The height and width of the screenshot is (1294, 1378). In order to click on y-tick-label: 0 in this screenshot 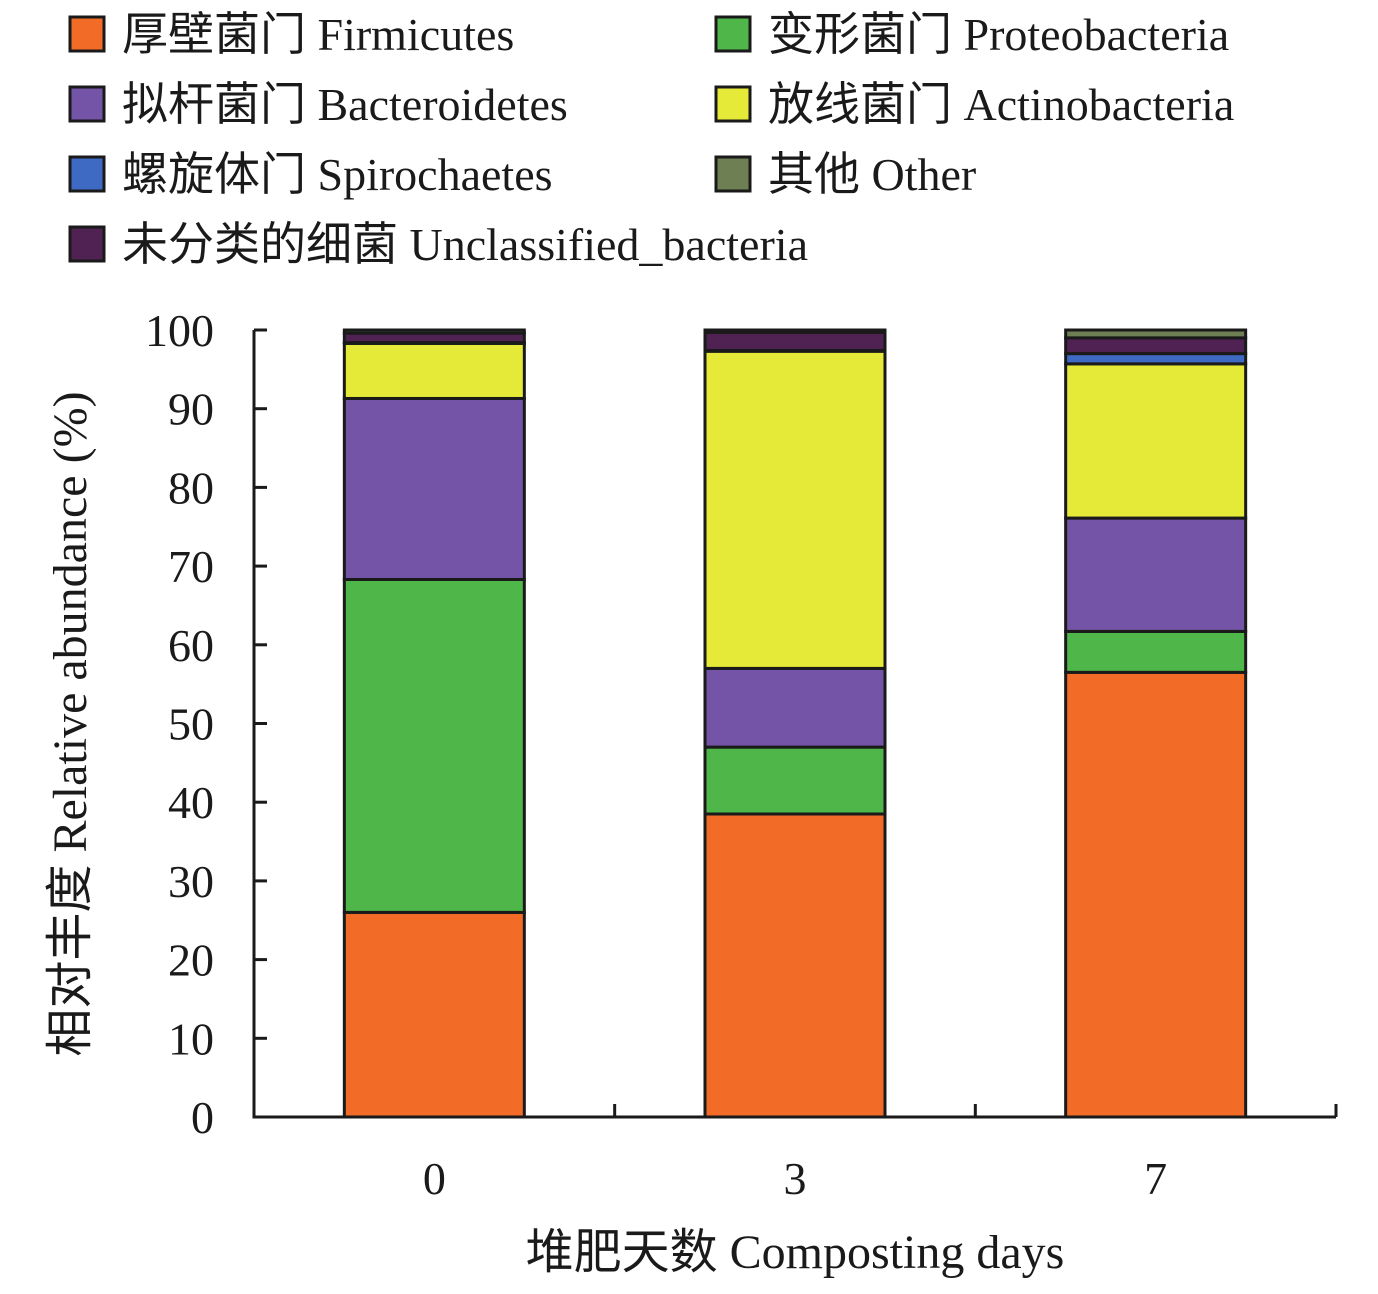, I will do `click(202, 1117)`.